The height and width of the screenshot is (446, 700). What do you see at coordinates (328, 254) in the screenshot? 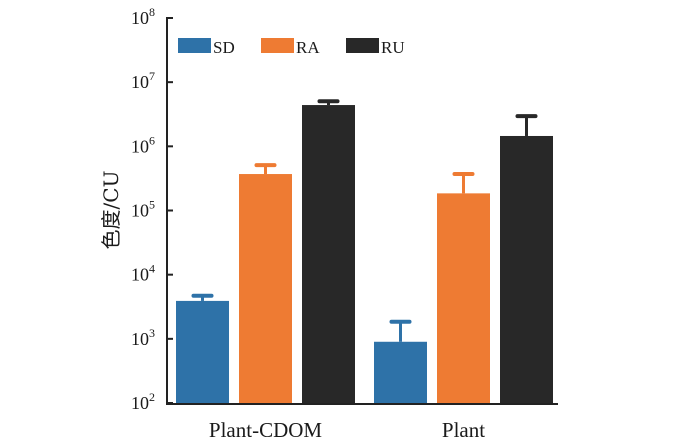
I see `bar-ru-plant-cdom` at bounding box center [328, 254].